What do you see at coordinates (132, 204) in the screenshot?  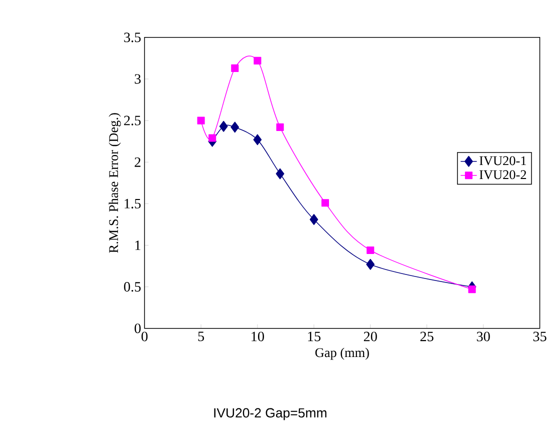 I see `y-tick-label: 1.5` at bounding box center [132, 204].